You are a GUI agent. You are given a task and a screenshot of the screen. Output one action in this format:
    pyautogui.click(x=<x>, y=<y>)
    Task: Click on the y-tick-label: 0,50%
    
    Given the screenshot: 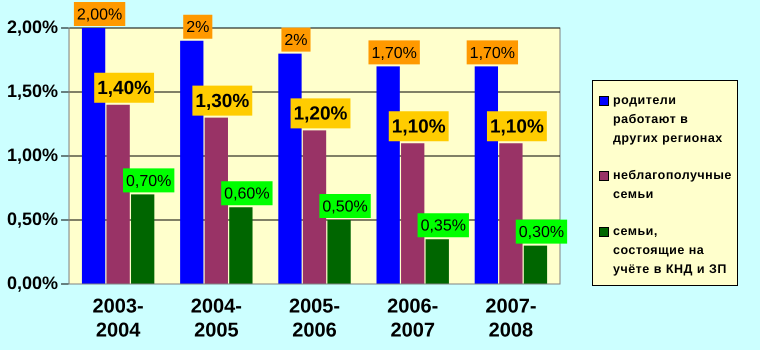 What is the action you would take?
    pyautogui.click(x=32, y=218)
    